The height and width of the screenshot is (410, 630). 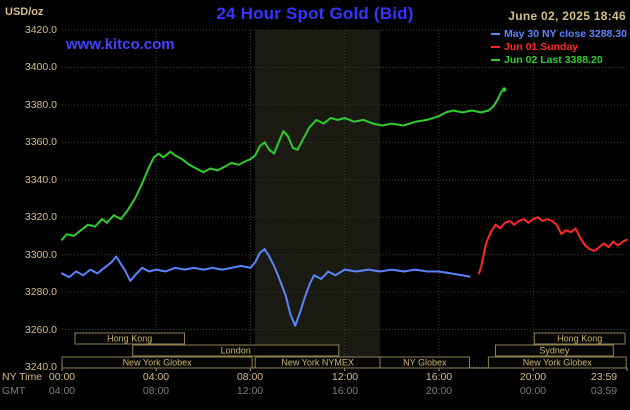 I want to click on session-label: Sydney, so click(x=554, y=351).